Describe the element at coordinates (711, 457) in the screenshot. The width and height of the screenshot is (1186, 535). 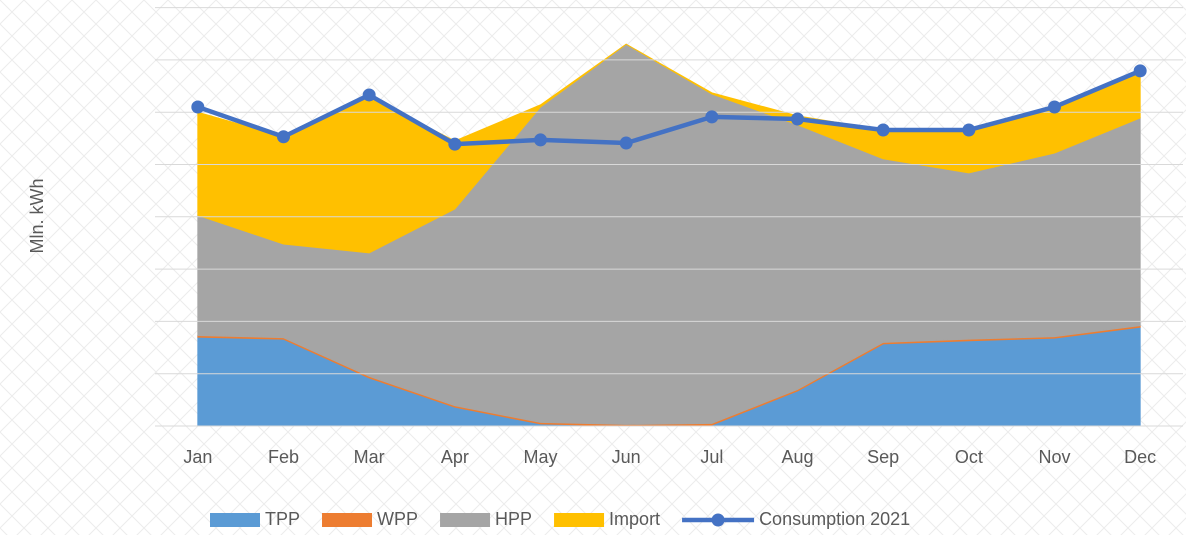
I see `x-tick-label: Jul` at that location.